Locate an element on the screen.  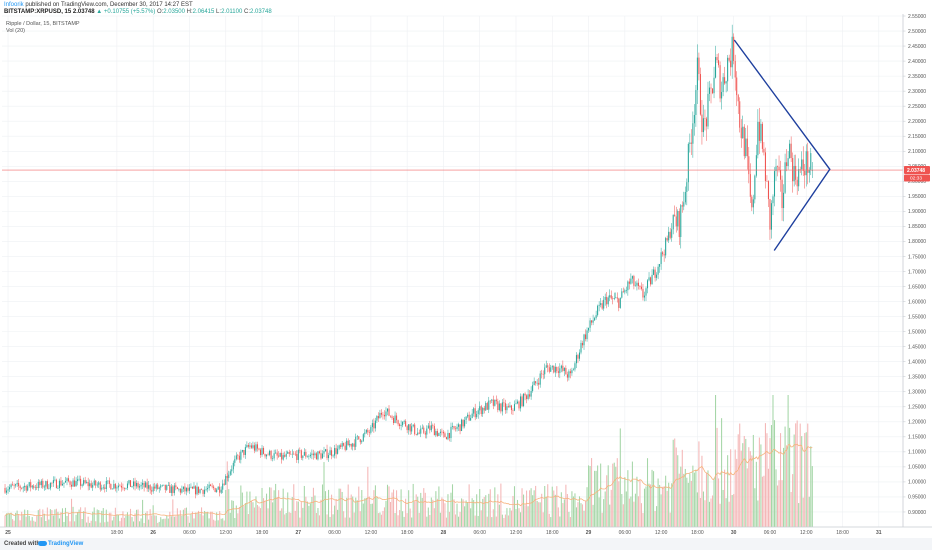
price-tick-label: 1.05000 is located at coordinates (917, 468).